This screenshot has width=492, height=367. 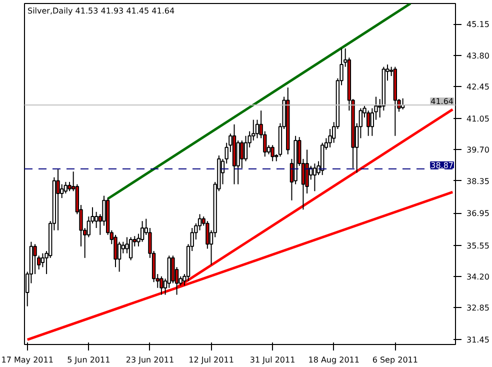 I want to click on y-tick-label: 41.05, so click(x=478, y=119).